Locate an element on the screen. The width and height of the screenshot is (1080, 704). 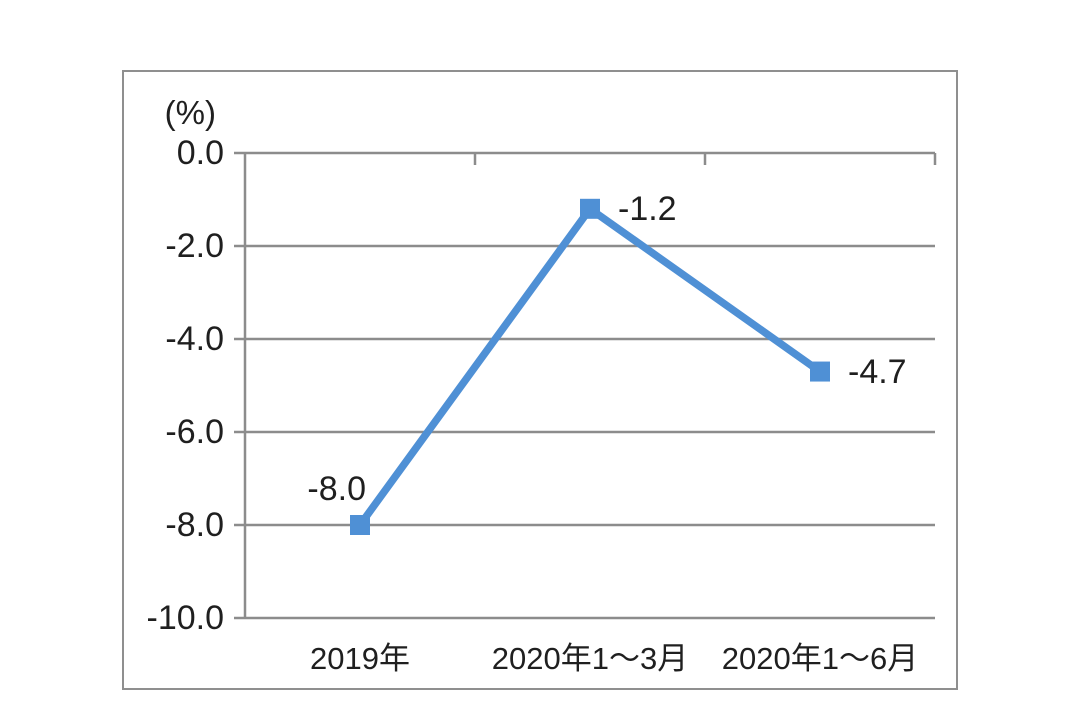
category-axis-label: 2019年 is located at coordinates (360, 658).